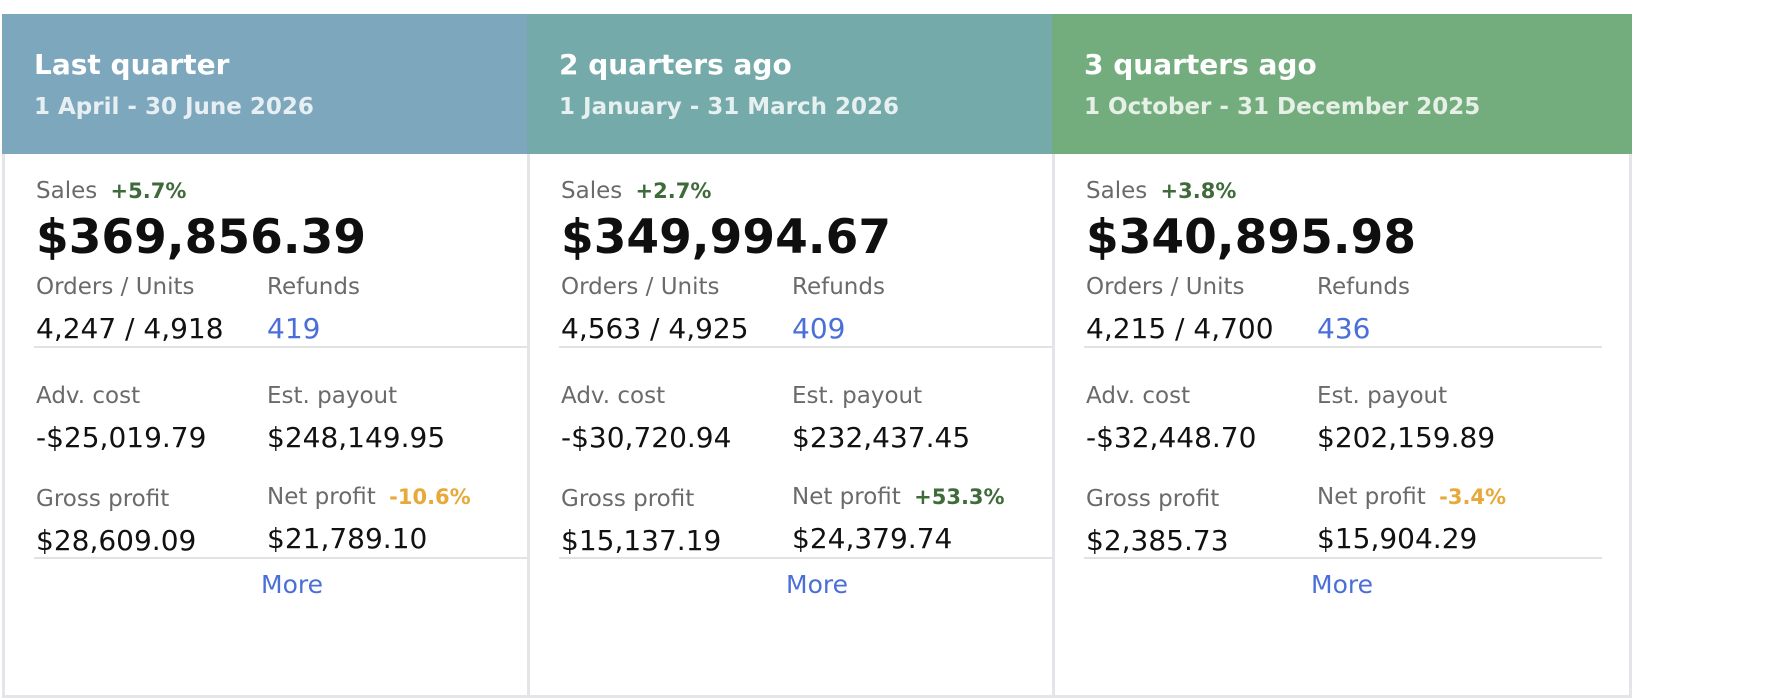 The image size is (1778, 698). What do you see at coordinates (1473, 497) in the screenshot?
I see `net-profit-change-badge: -3.4%` at bounding box center [1473, 497].